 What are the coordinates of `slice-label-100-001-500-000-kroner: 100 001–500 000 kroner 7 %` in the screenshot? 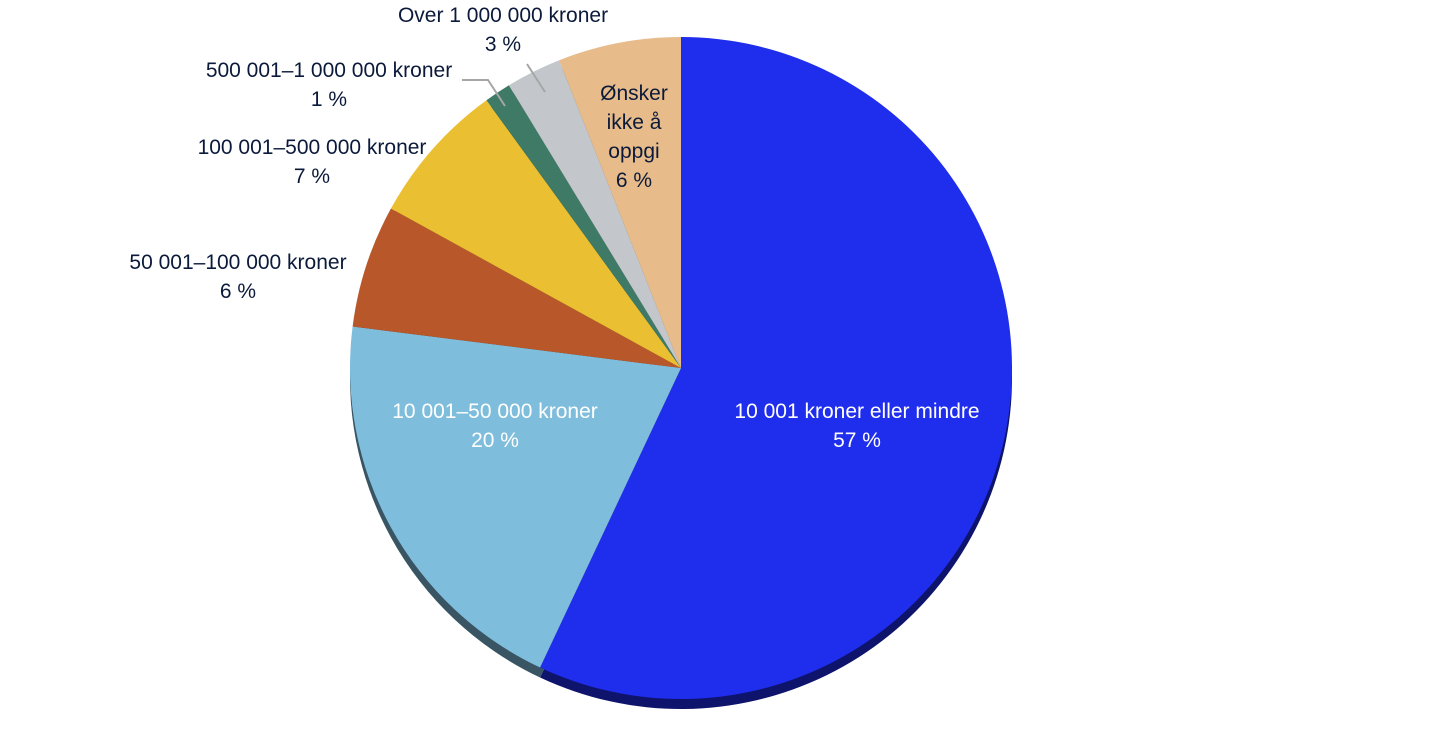 It's located at (312, 162).